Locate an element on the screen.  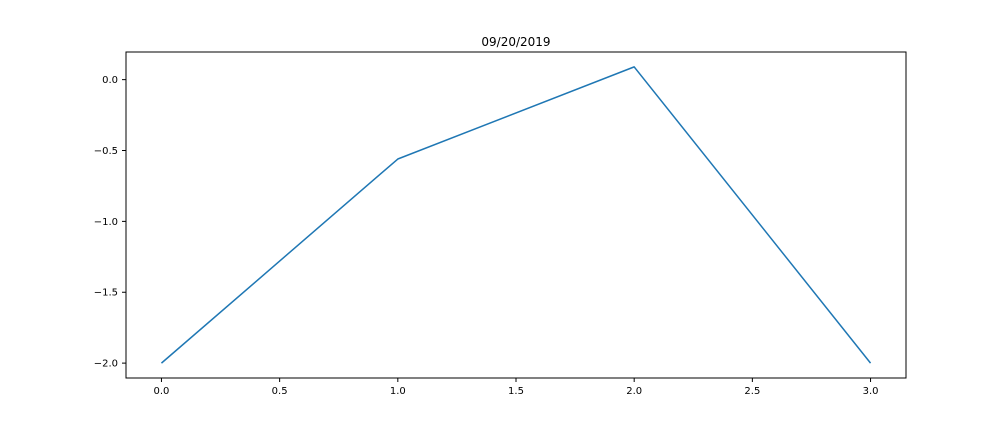
x-tick-label: 1.5 is located at coordinates (516, 391).